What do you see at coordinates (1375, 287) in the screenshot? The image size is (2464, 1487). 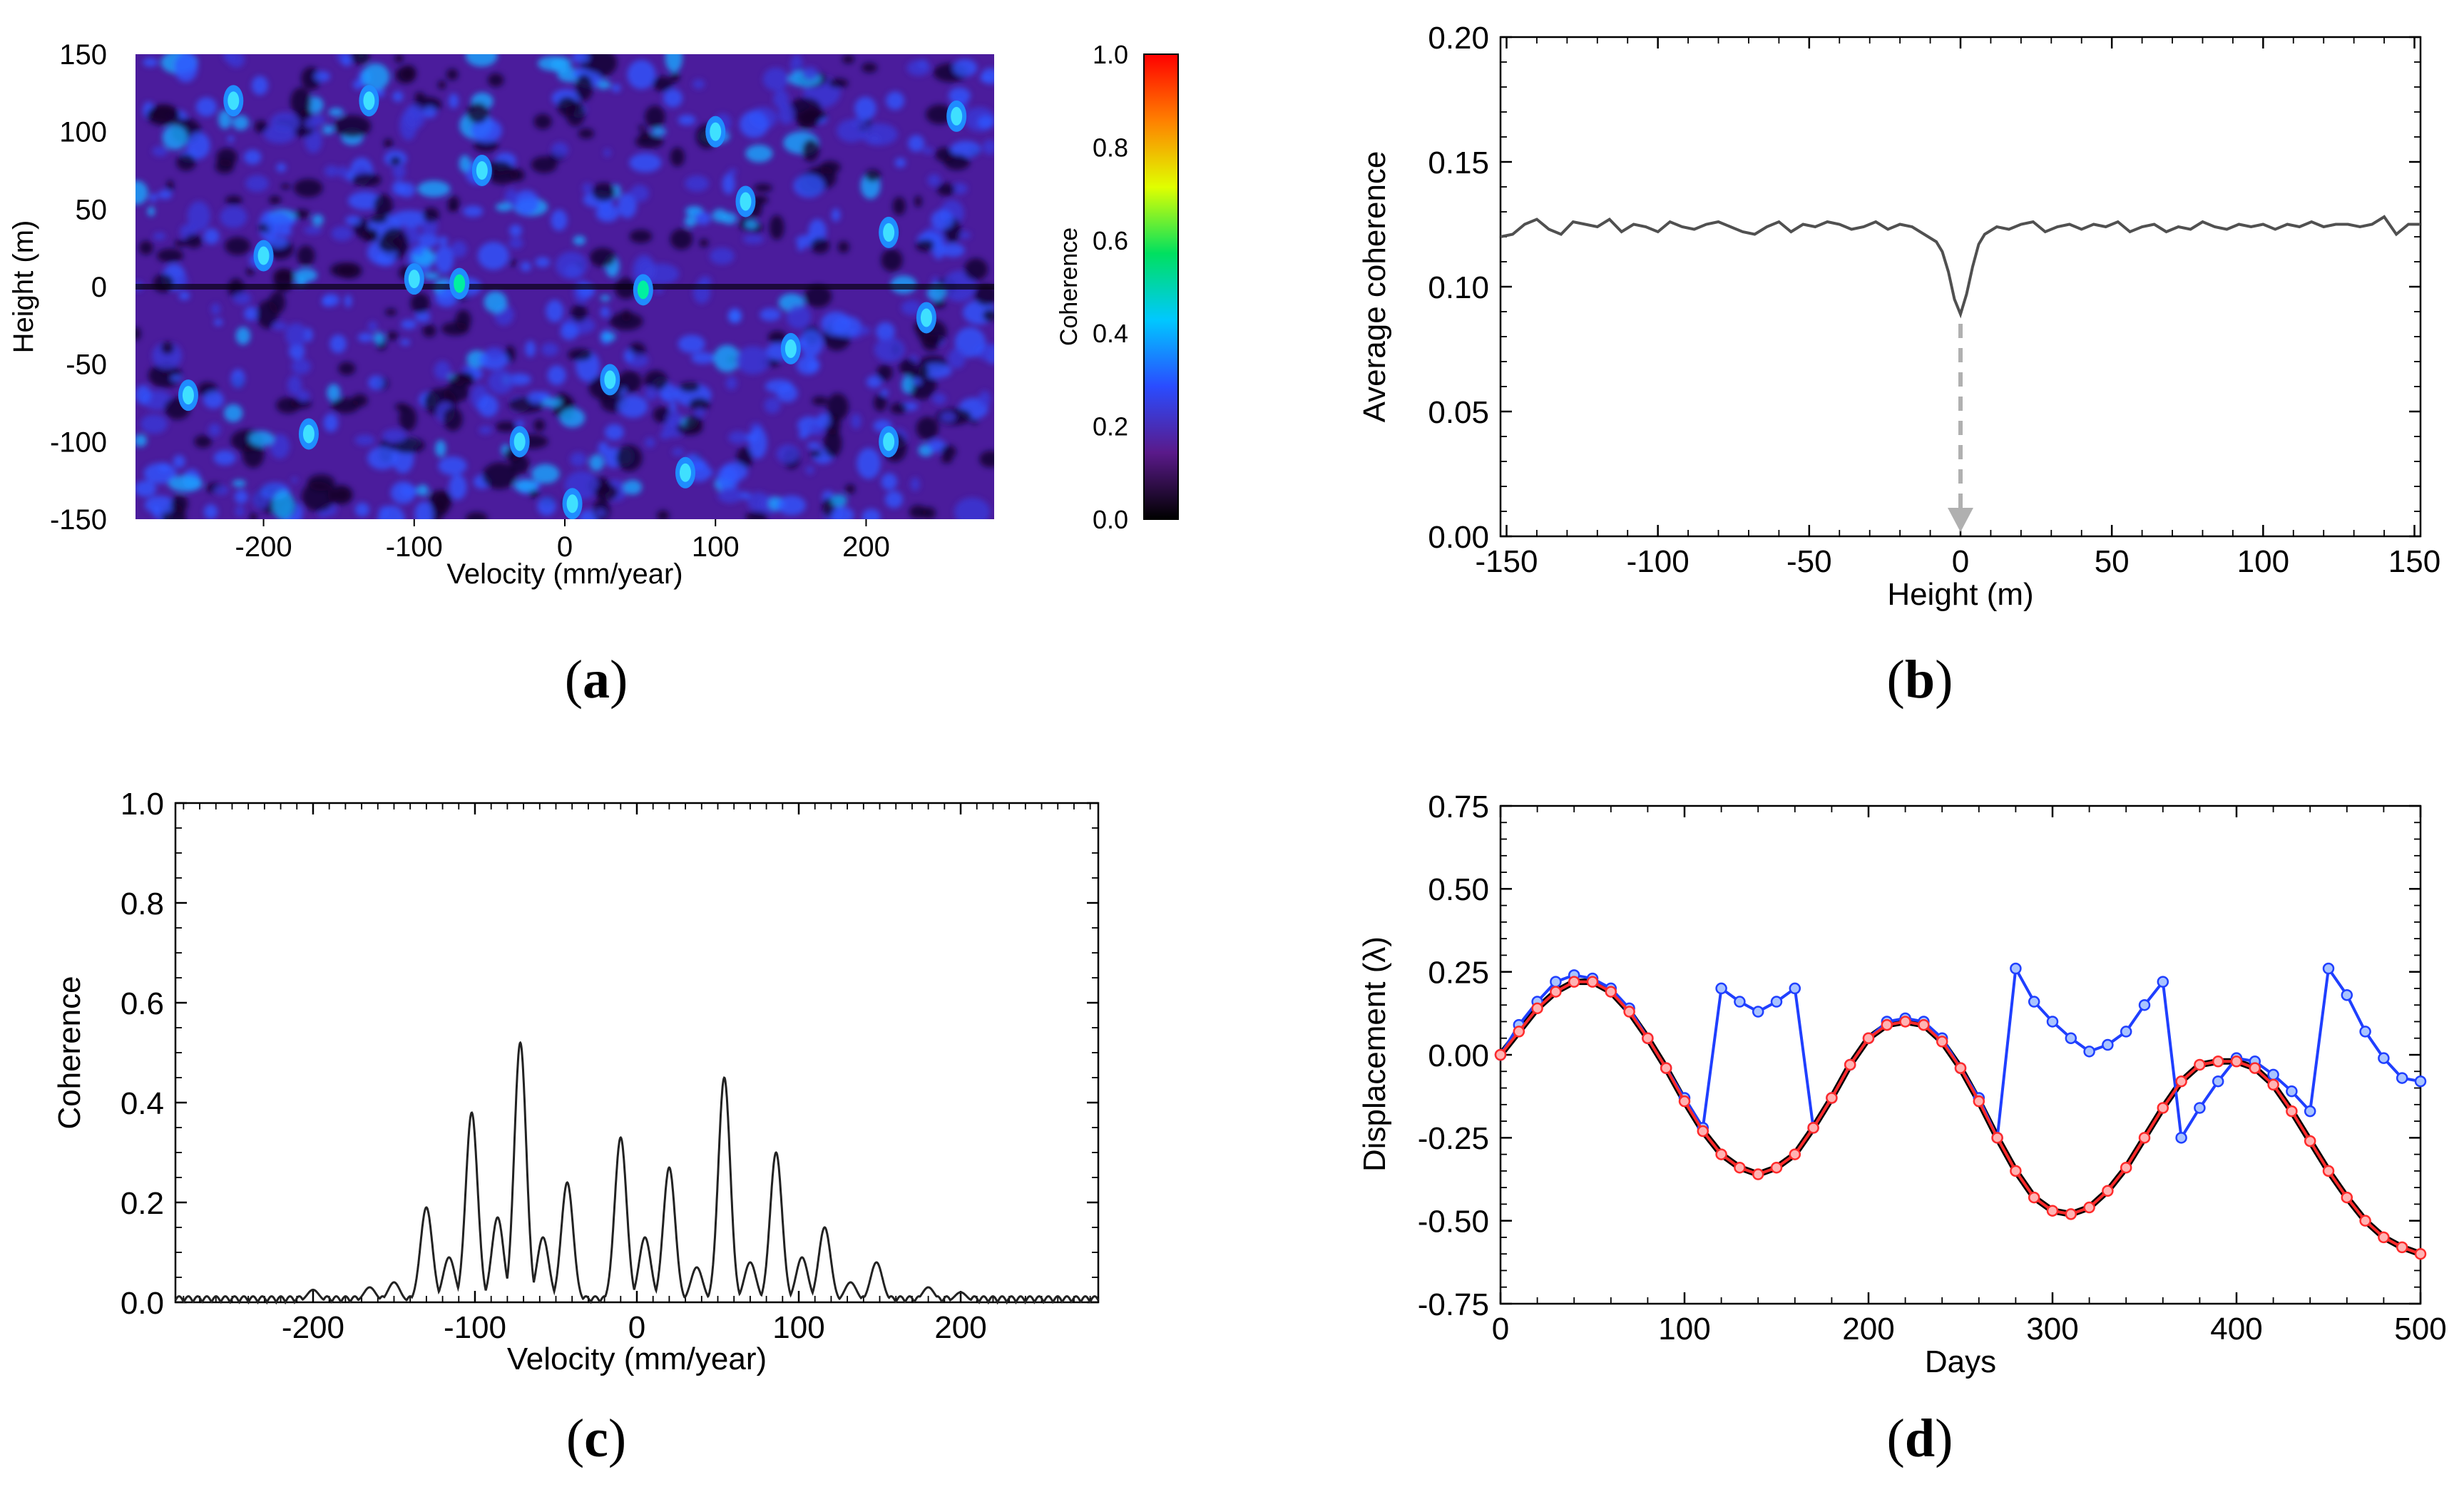 I see `b-ylabel: Average coherence` at bounding box center [1375, 287].